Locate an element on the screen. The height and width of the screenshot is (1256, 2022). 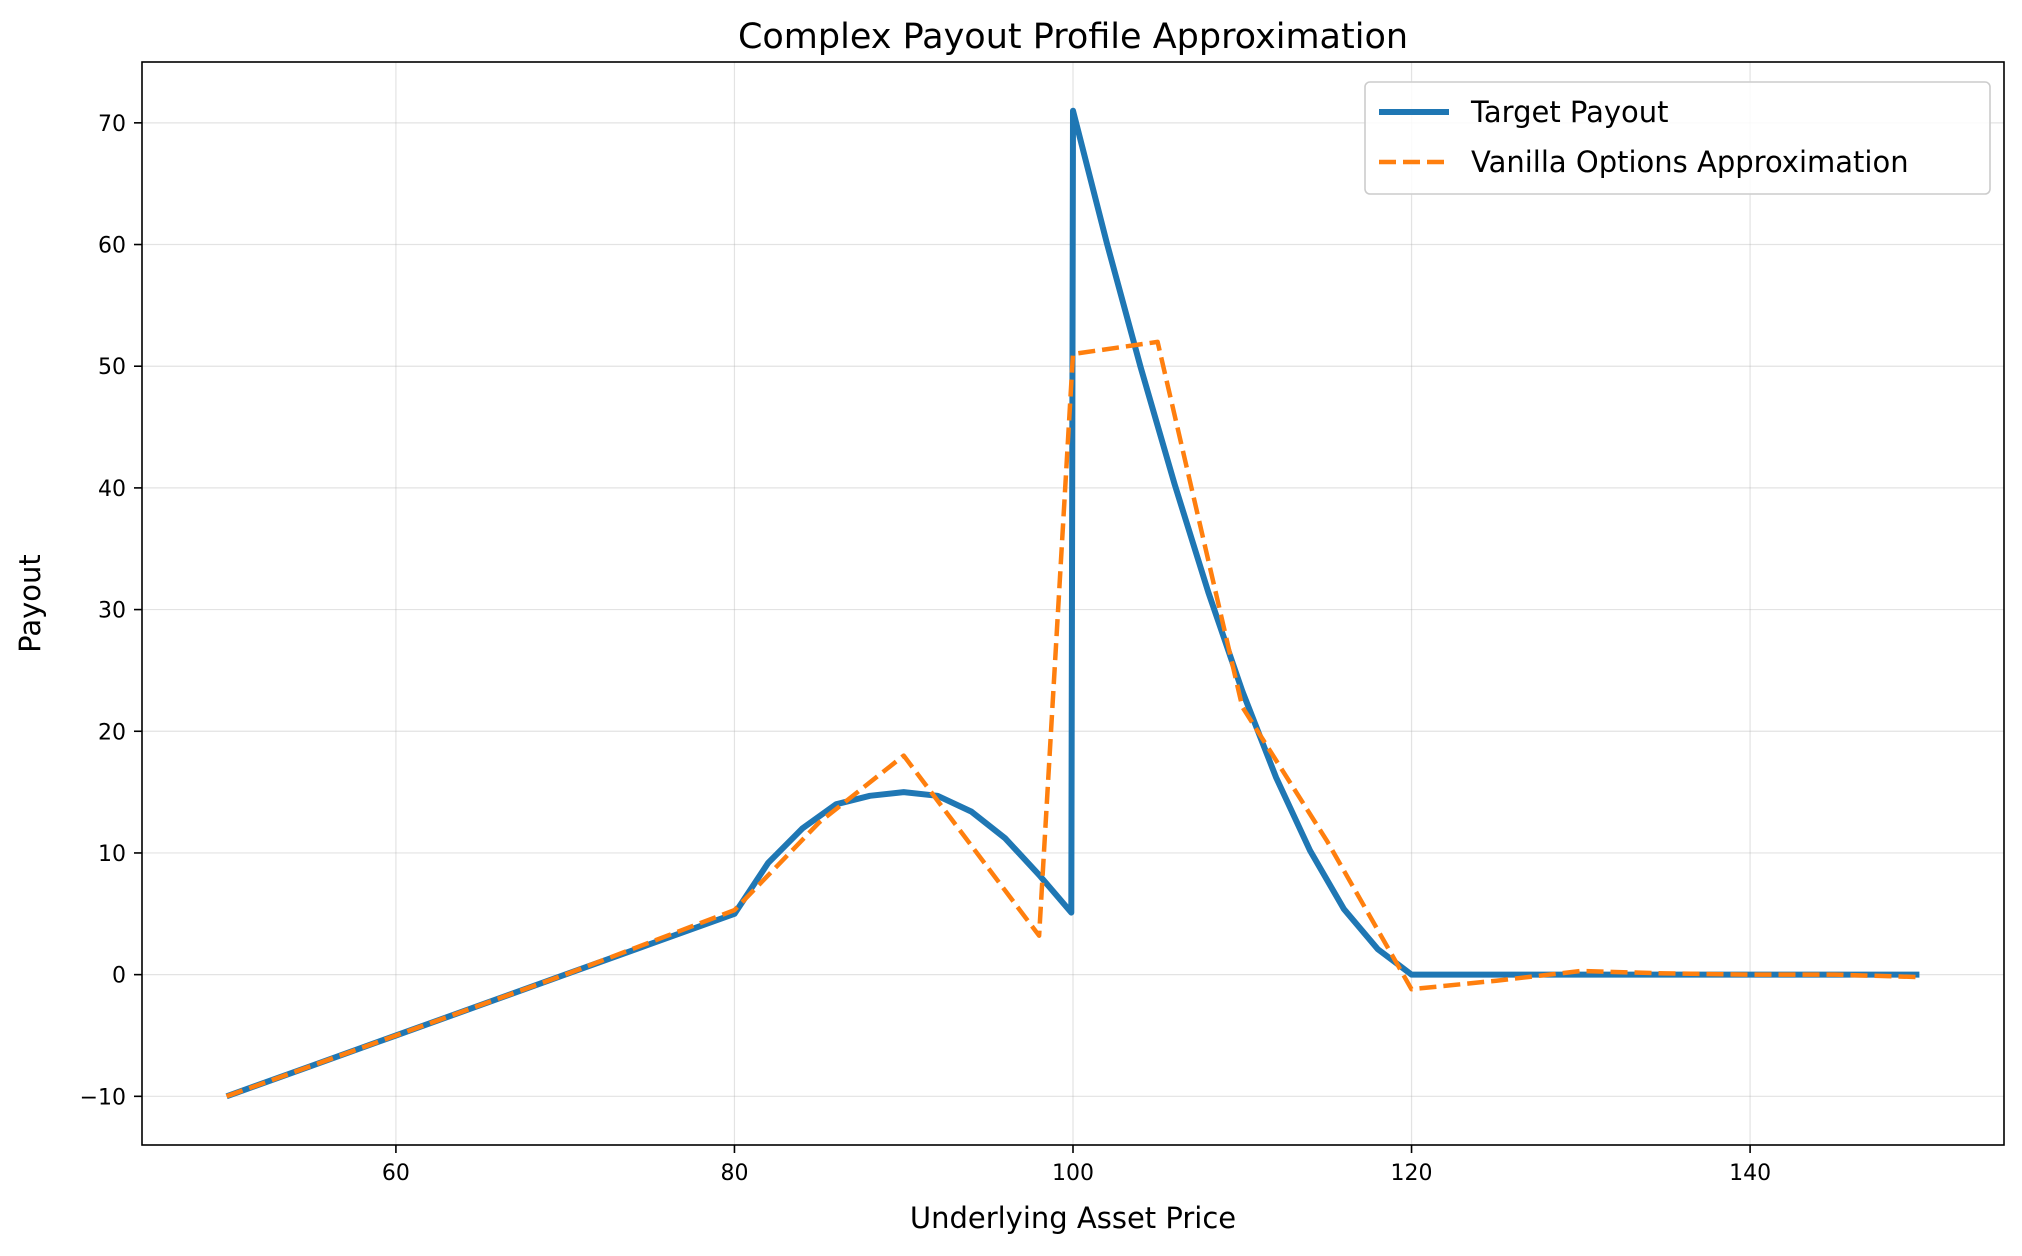
y-tick-label: 10 is located at coordinates (112, 854).